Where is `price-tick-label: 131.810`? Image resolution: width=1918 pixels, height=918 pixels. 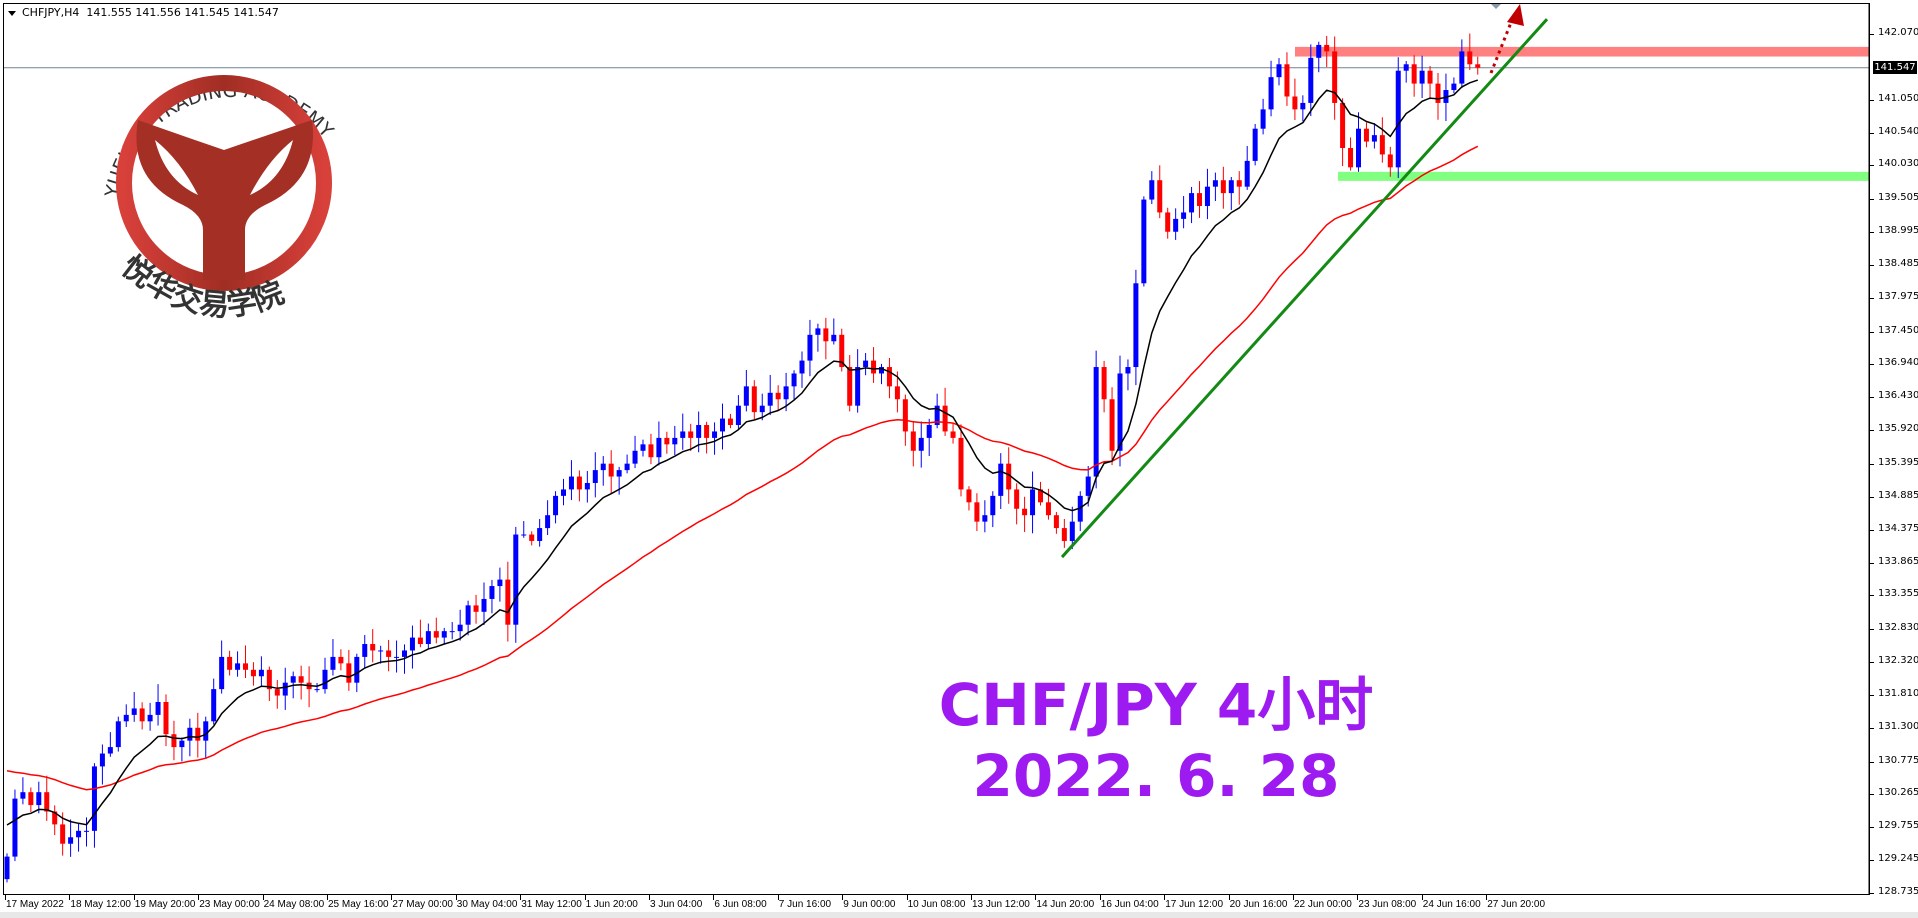
price-tick-label: 131.810 is located at coordinates (1898, 693).